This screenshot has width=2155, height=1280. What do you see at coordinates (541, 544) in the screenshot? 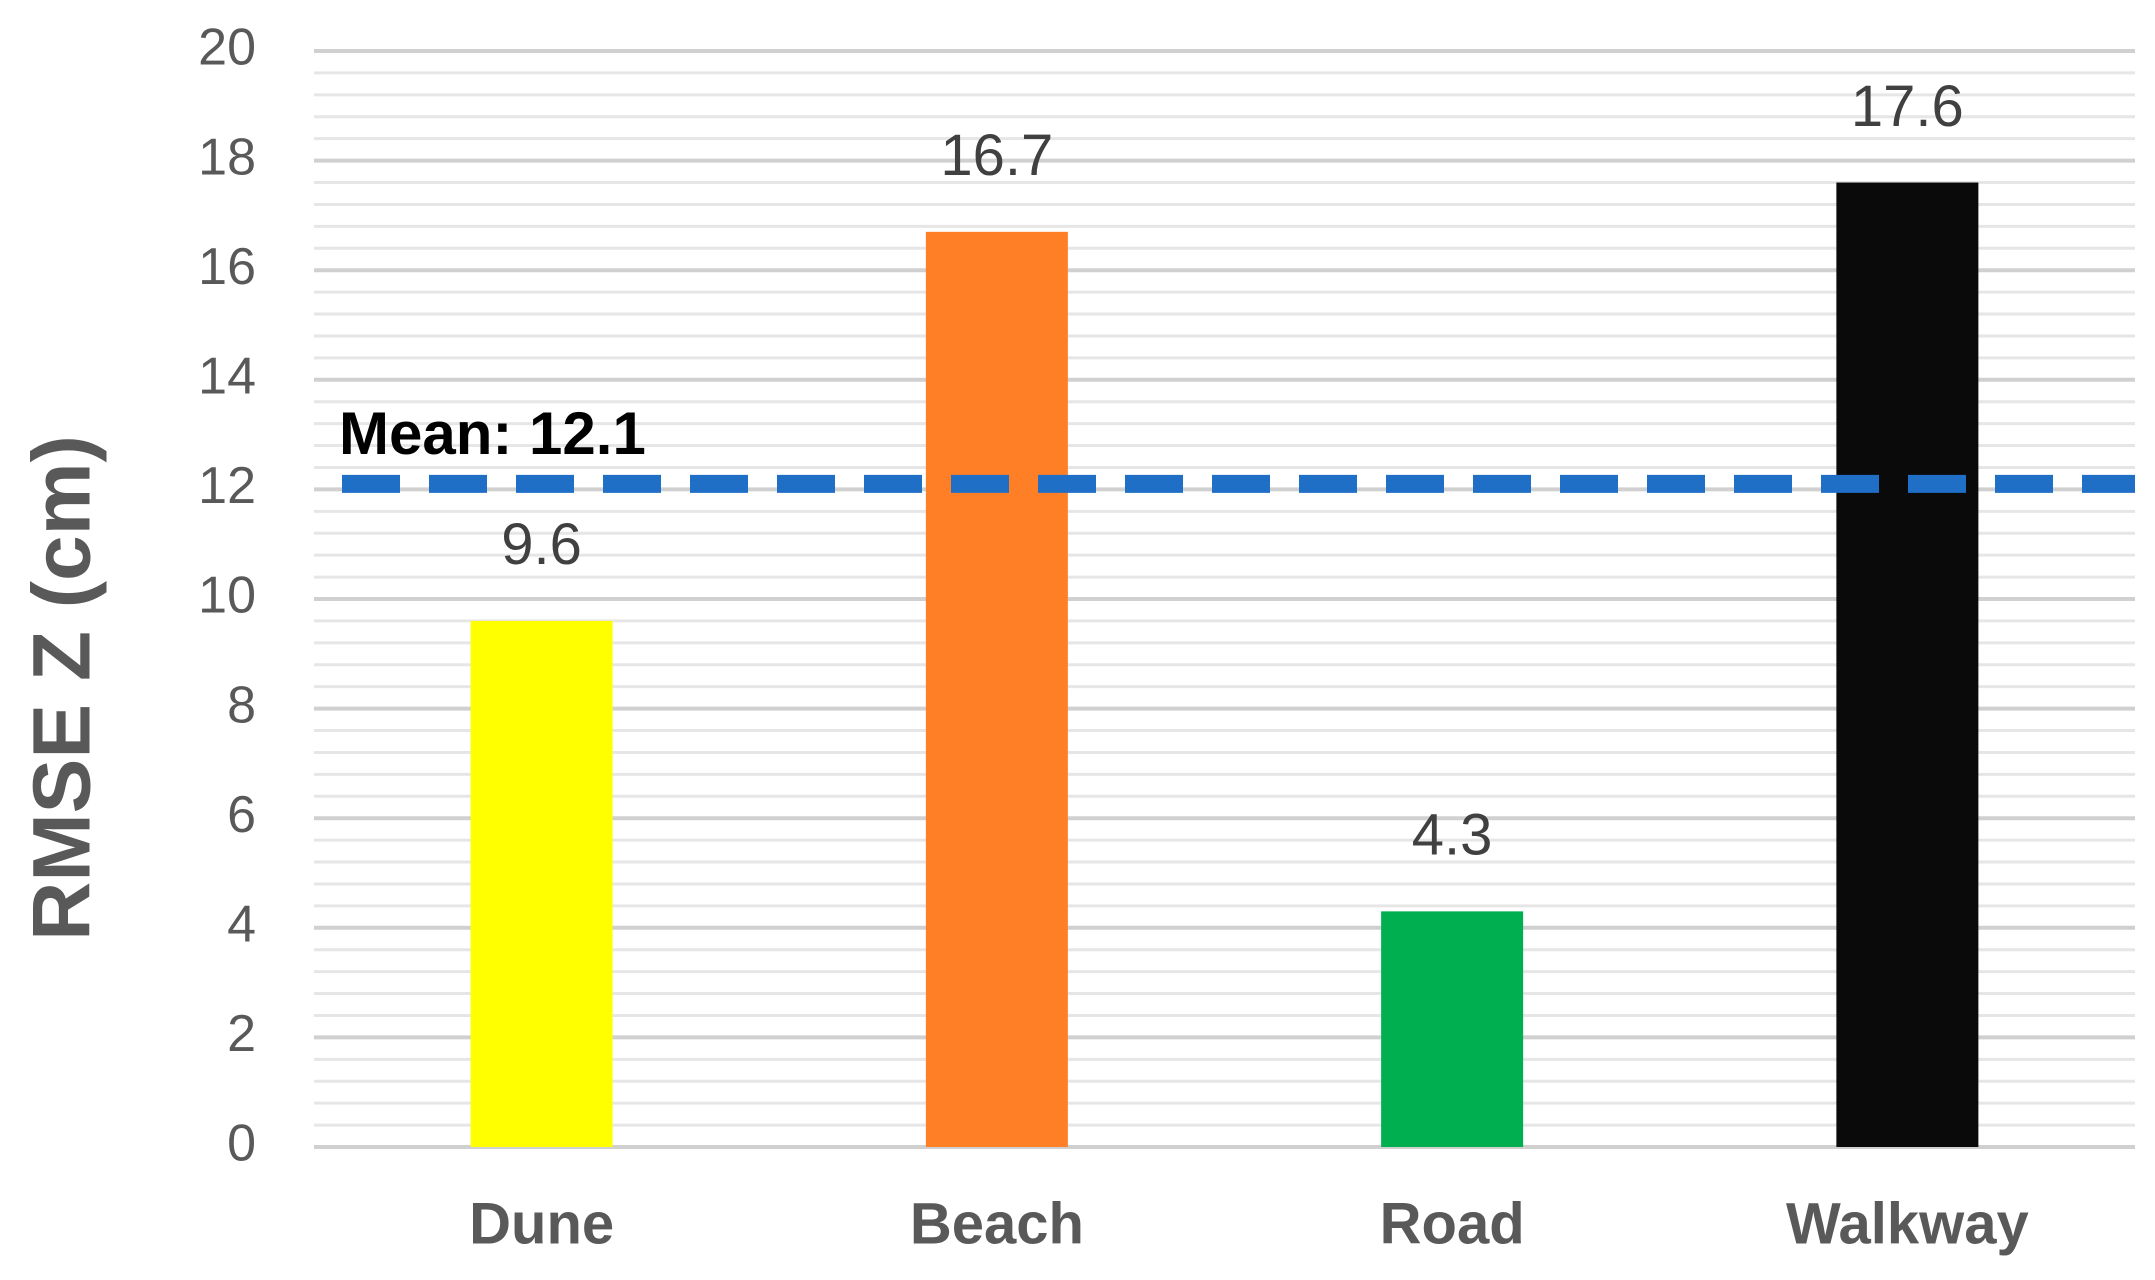
I see `data-label: 9.6` at bounding box center [541, 544].